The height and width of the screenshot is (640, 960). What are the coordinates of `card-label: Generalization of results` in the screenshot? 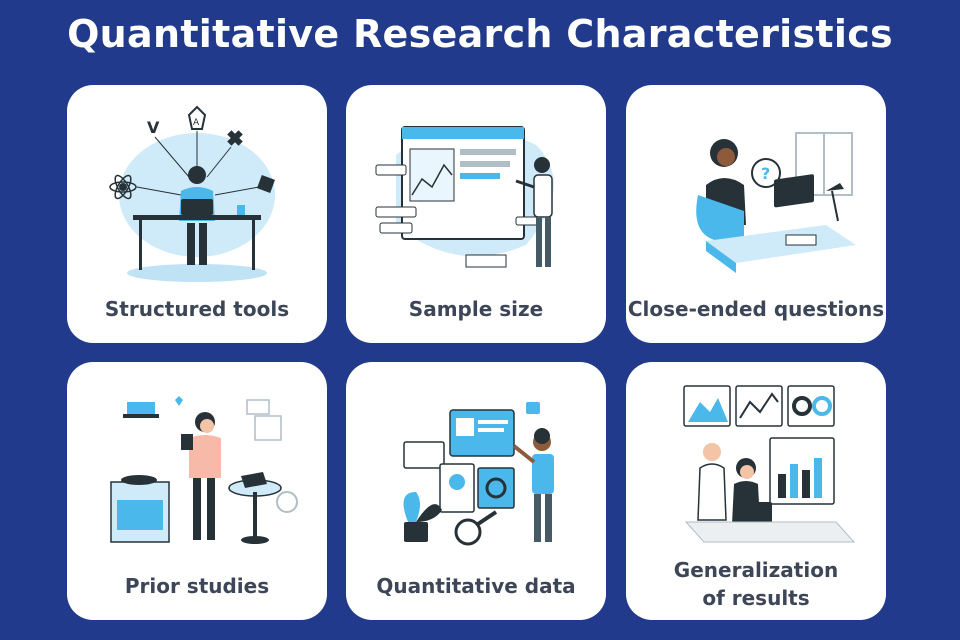 It's located at (756, 584).